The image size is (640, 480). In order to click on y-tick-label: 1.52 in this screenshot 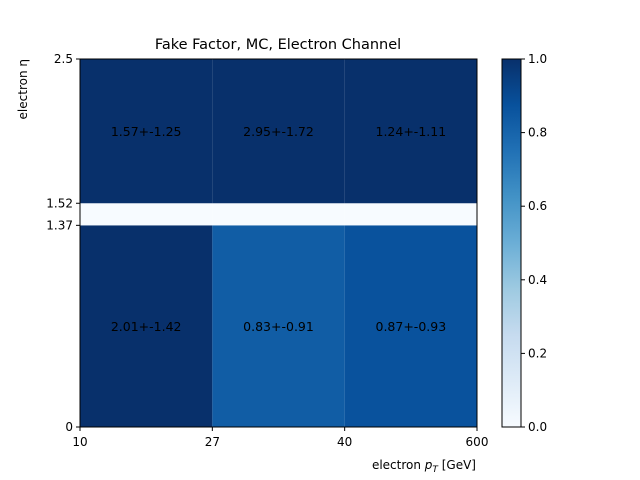, I will do `click(59, 203)`.